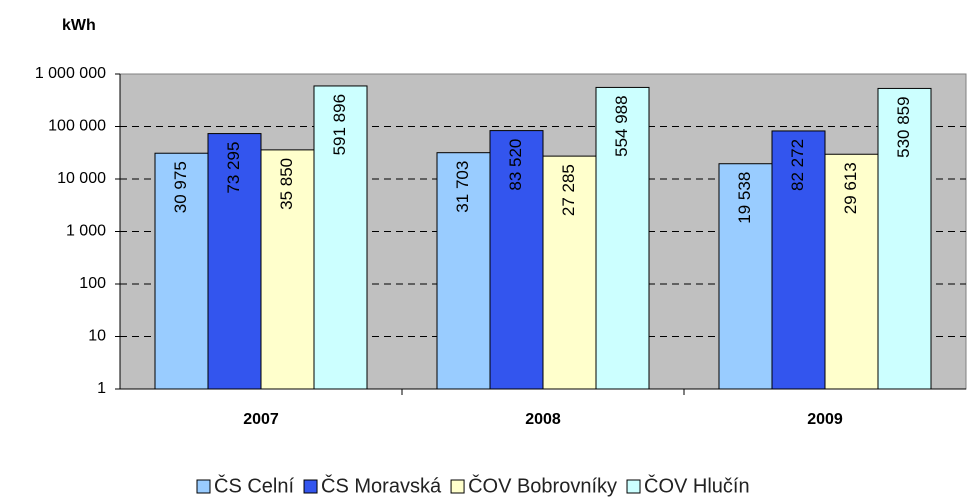  What do you see at coordinates (286, 184) in the screenshot?
I see `value-label: 35 850` at bounding box center [286, 184].